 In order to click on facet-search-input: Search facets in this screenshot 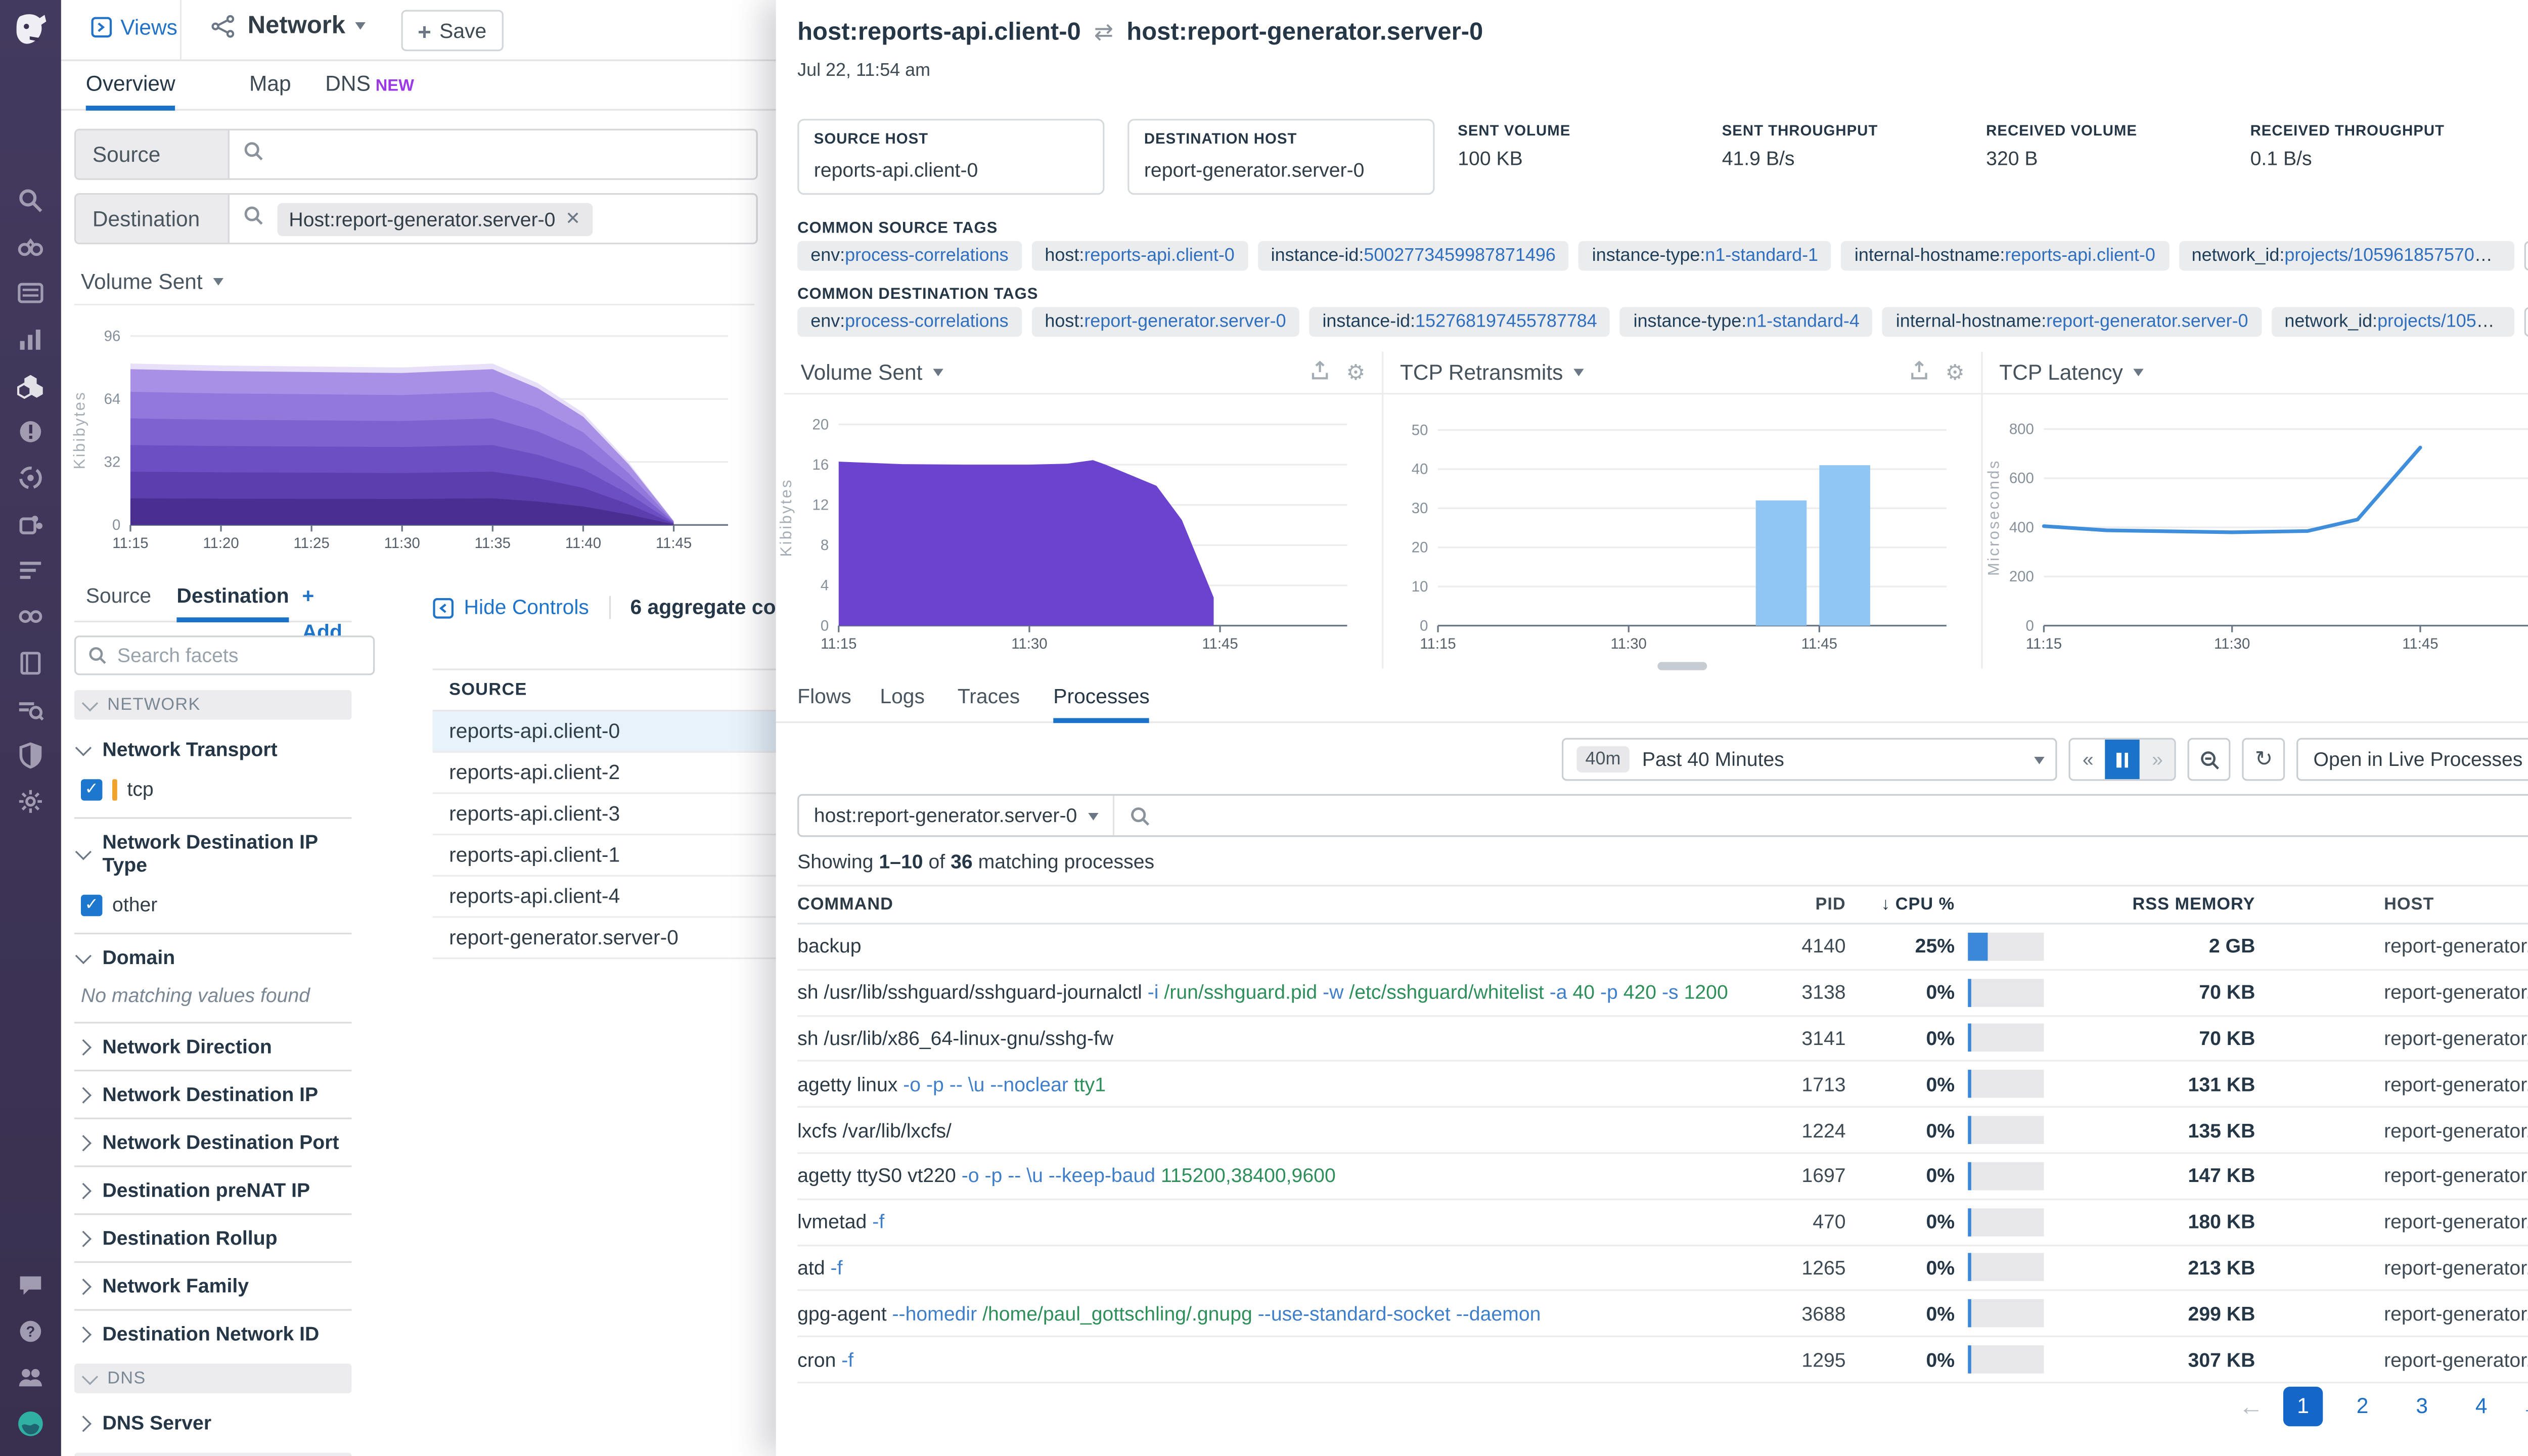, I will do `click(225, 655)`.